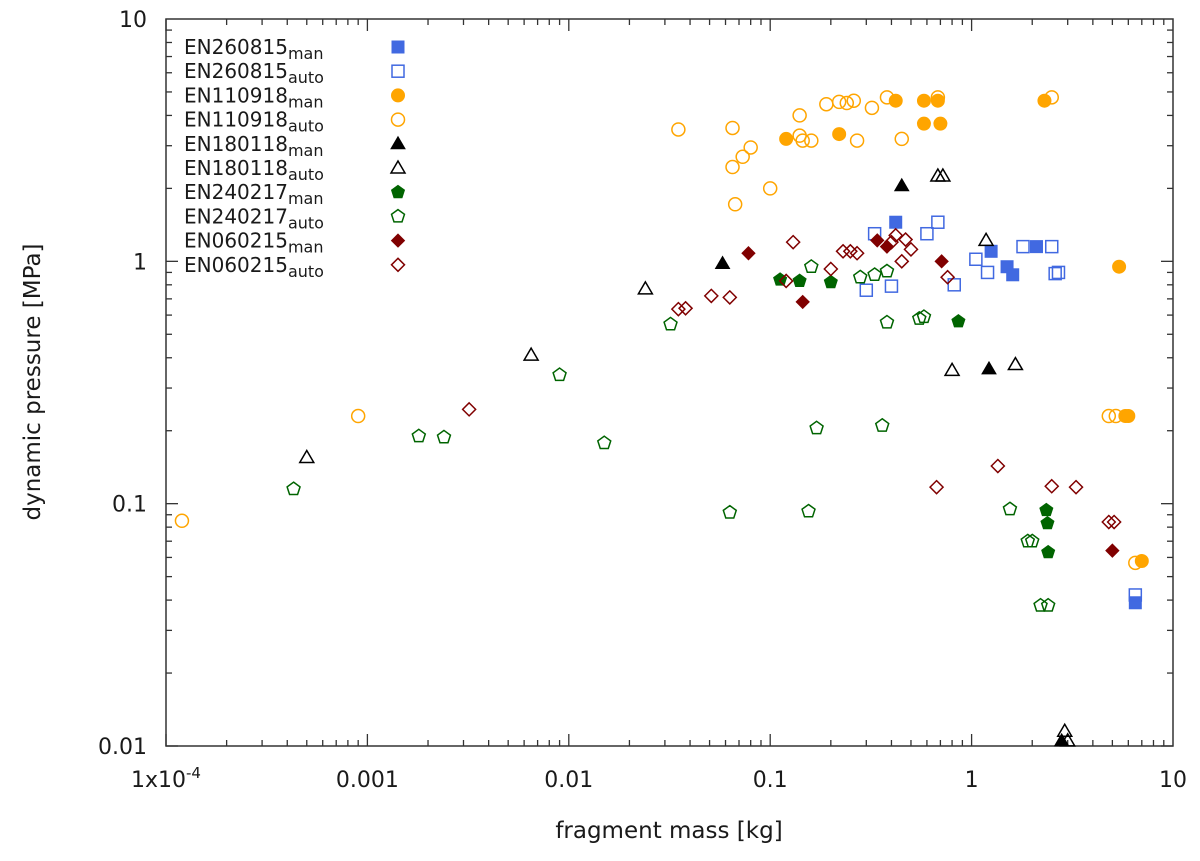 The image size is (1200, 861). Describe the element at coordinates (398, 215) in the screenshot. I see `legend-marker-en240217-auto` at that location.